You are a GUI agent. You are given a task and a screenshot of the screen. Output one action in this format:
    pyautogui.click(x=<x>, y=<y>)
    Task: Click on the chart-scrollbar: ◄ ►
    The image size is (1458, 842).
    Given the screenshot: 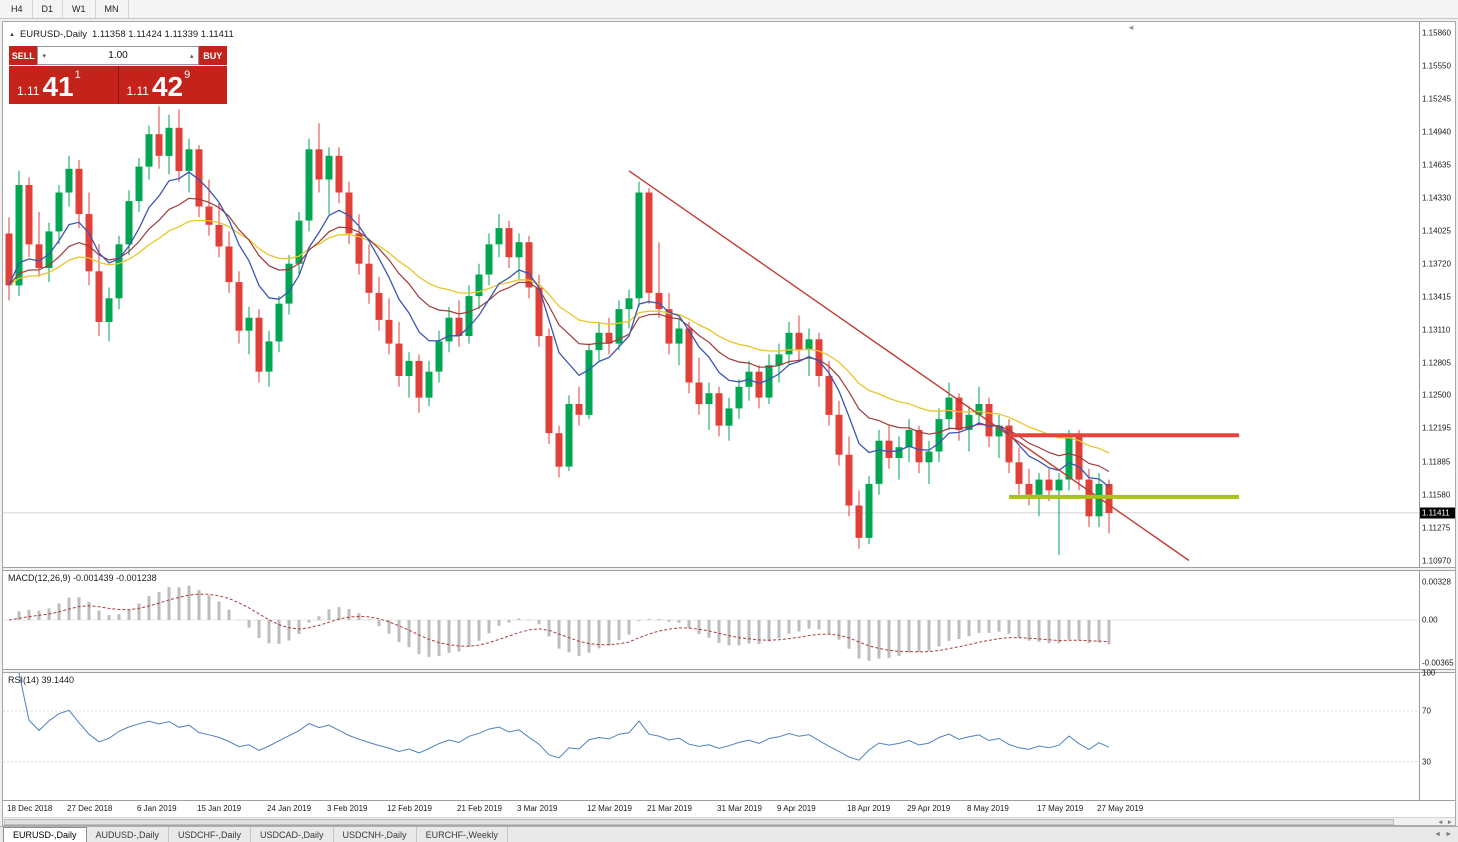 What is the action you would take?
    pyautogui.click(x=729, y=821)
    